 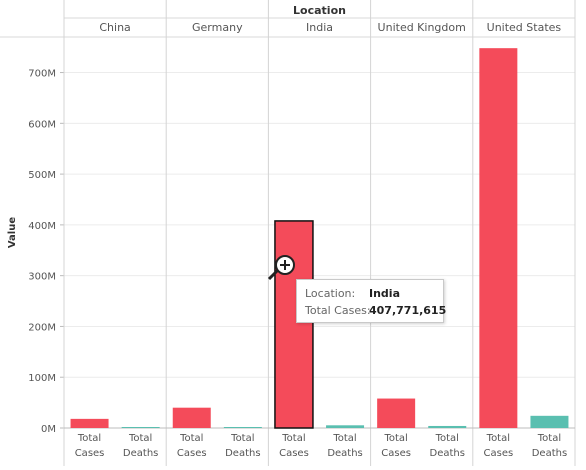 What do you see at coordinates (422, 27) in the screenshot?
I see `location-header: United Kingdom` at bounding box center [422, 27].